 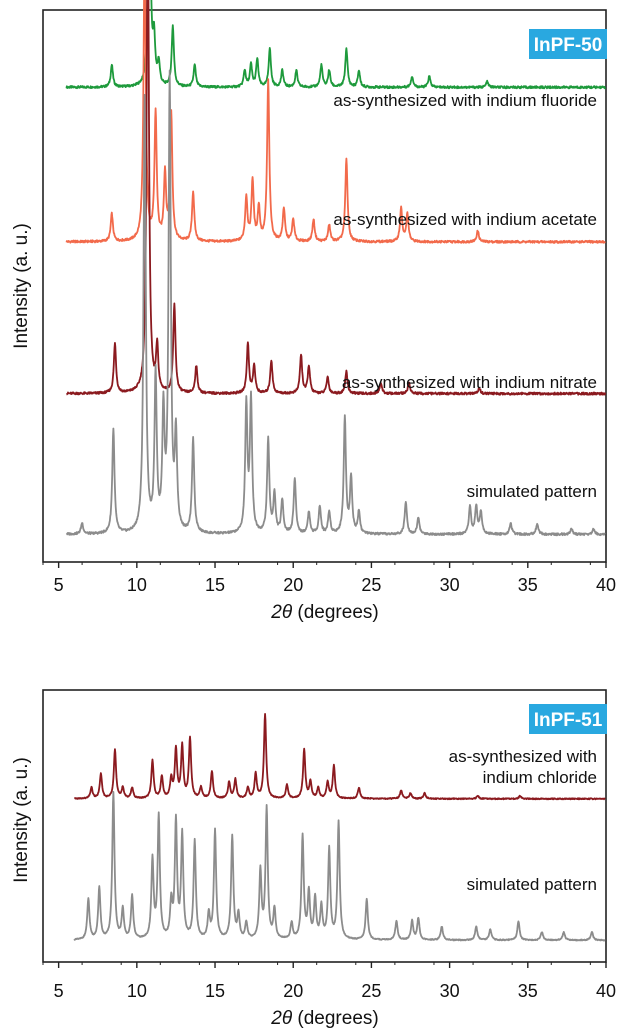 What do you see at coordinates (465, 100) in the screenshot?
I see `series-label-fluoride: as-synthesized with indium fluoride` at bounding box center [465, 100].